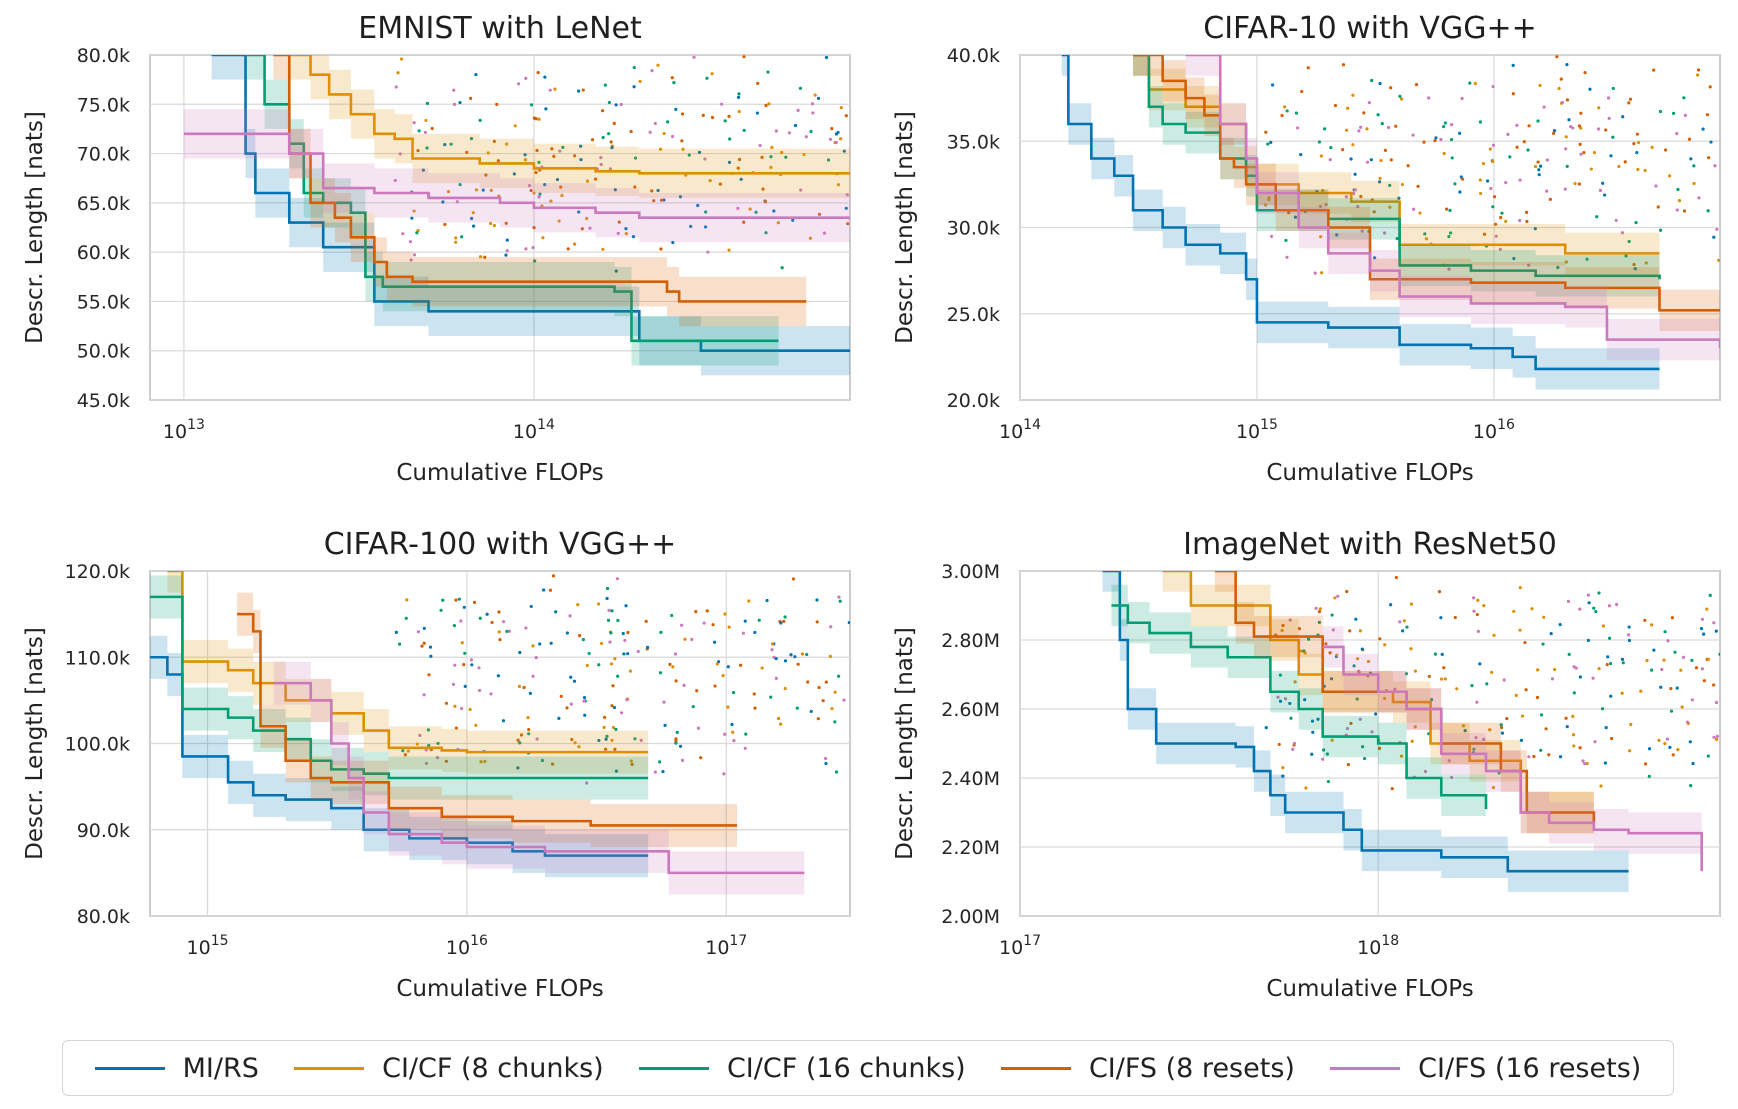 The height and width of the screenshot is (1109, 1738). Describe the element at coordinates (1020, 430) in the screenshot. I see `x-tick-label: 1014` at that location.